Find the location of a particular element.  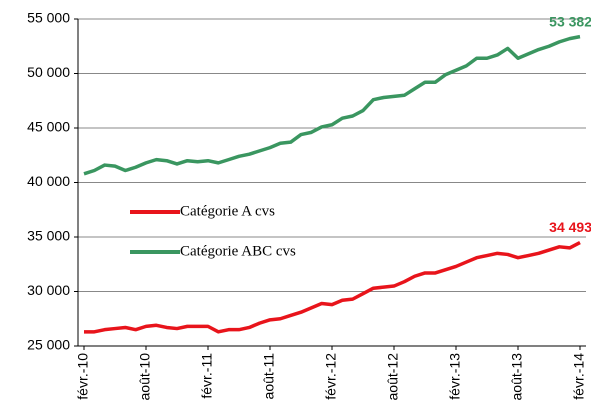

legend-label: Catégorie A cvs is located at coordinates (227, 211).